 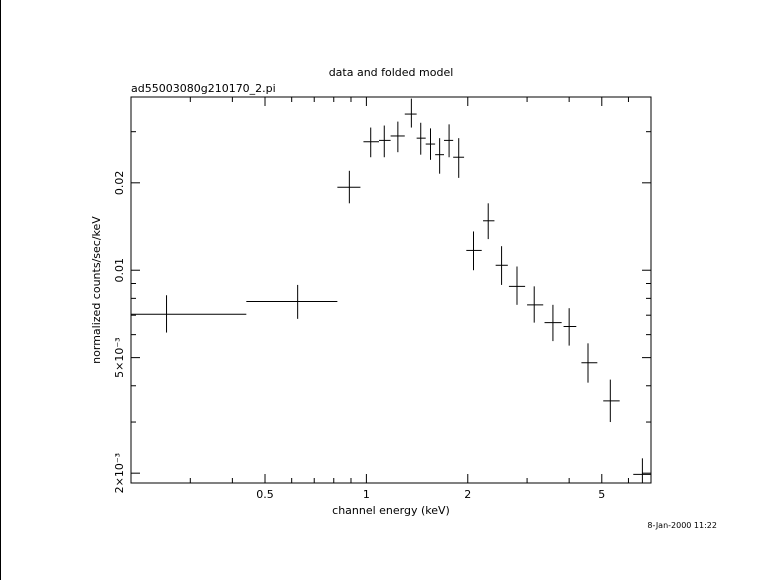 I want to click on x-tick-label: 5, so click(x=601, y=494).